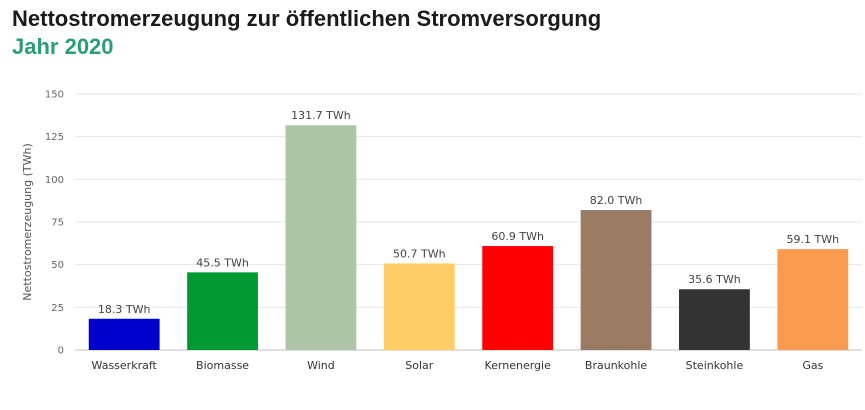 The height and width of the screenshot is (410, 865). I want to click on y-axis-ticks: 0 25 50 75 100 125 150, so click(54, 223).